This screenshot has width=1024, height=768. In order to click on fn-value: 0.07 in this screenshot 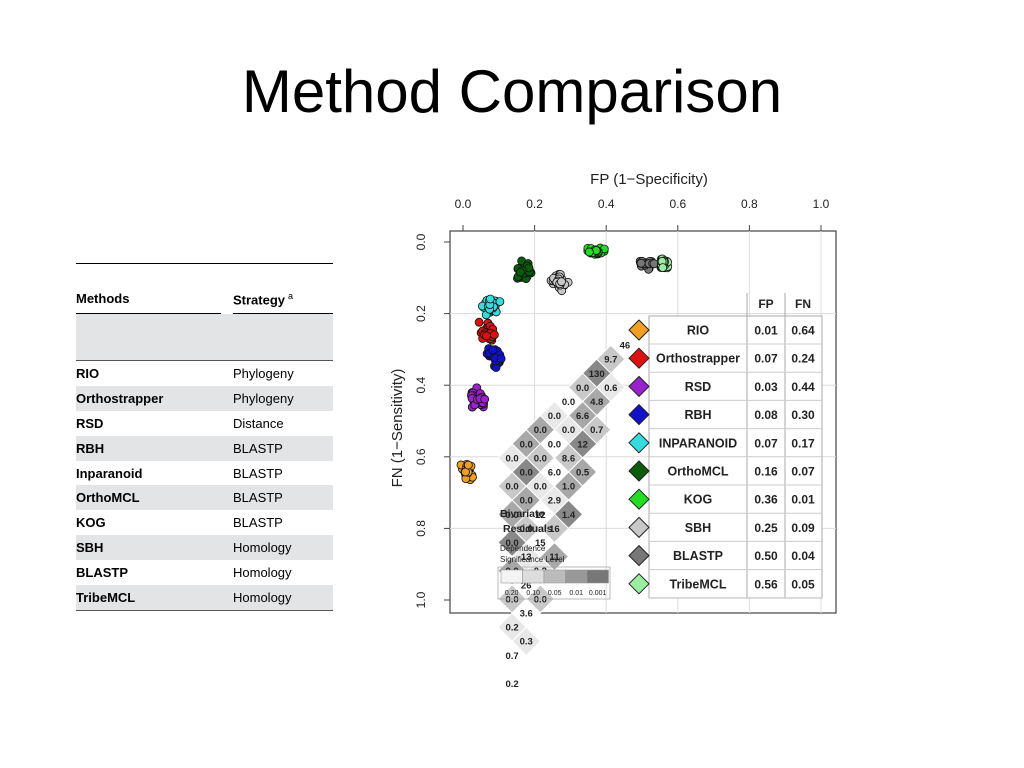, I will do `click(803, 472)`.